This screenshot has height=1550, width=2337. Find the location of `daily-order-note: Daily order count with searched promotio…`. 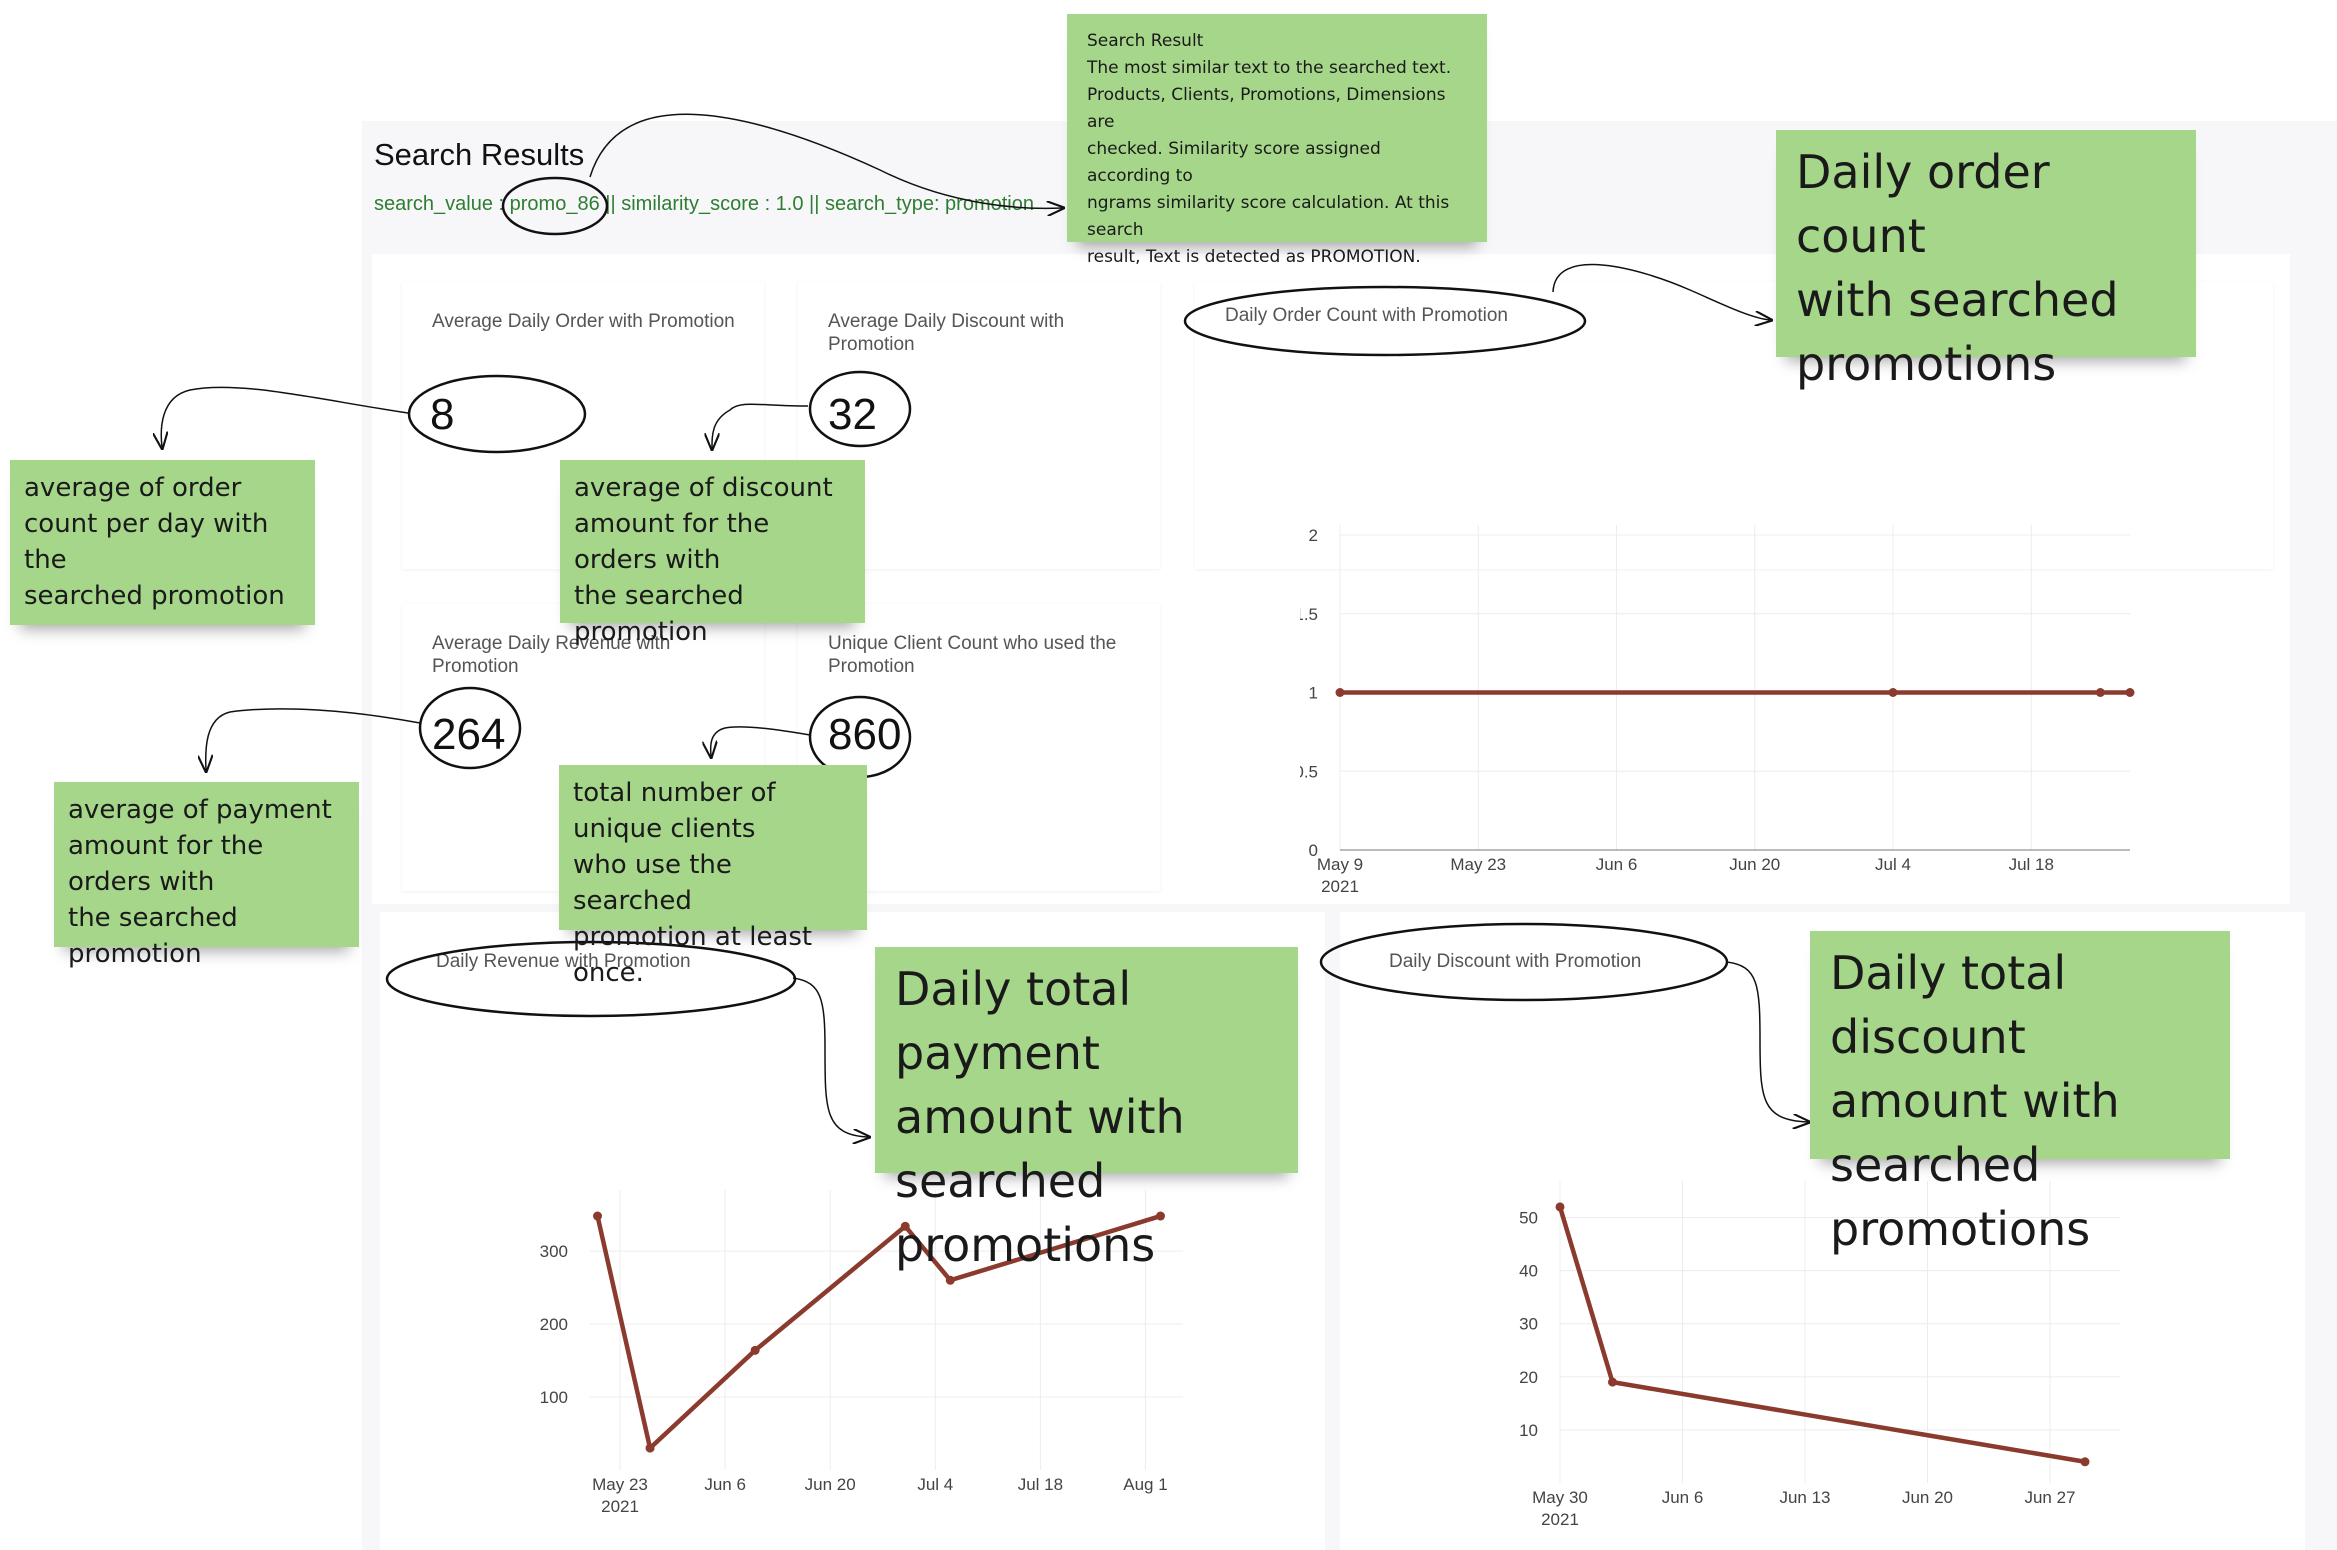

daily-order-note: Daily order count with searched promotio… is located at coordinates (1986, 260).